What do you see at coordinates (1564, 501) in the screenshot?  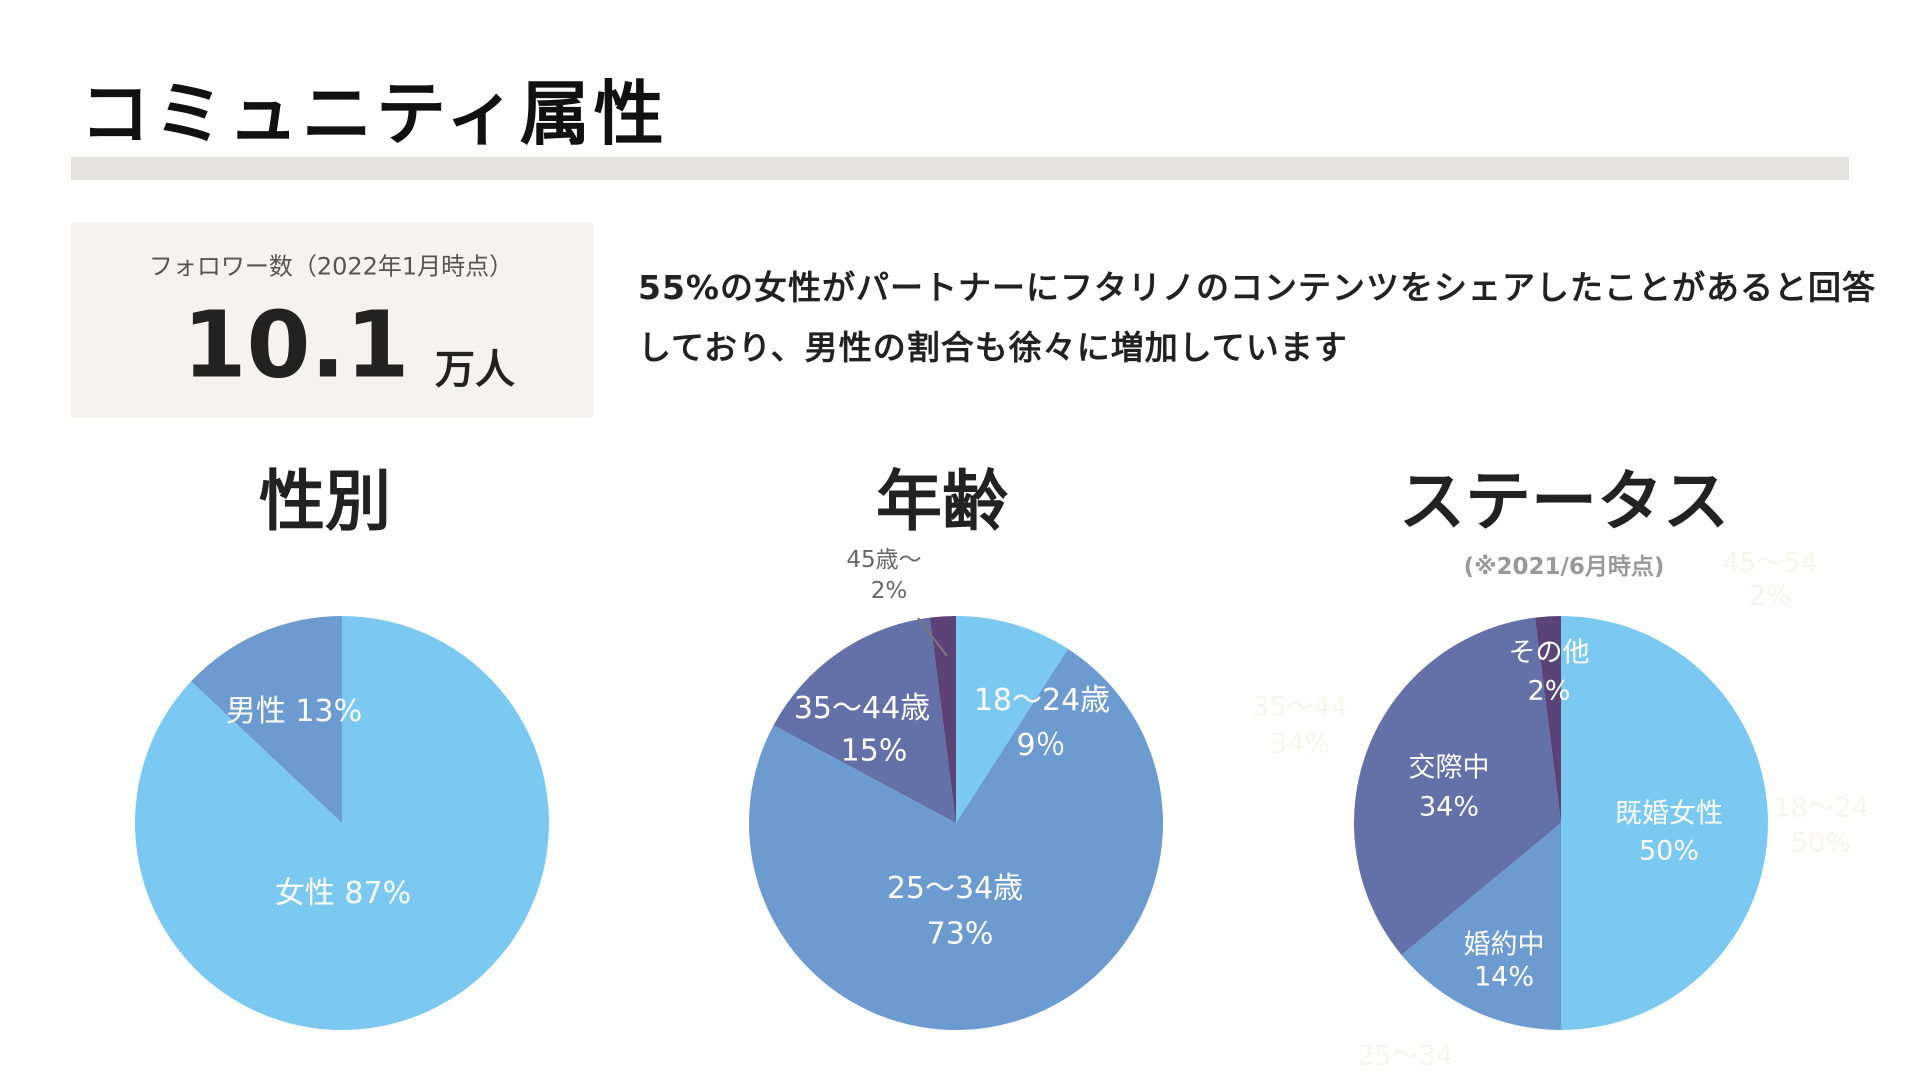 I see `chart-title-status: ステータス` at bounding box center [1564, 501].